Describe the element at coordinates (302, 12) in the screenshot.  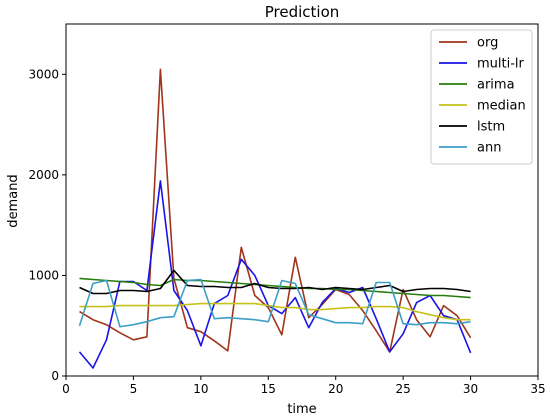
I see `chart-title: Prediction` at that location.